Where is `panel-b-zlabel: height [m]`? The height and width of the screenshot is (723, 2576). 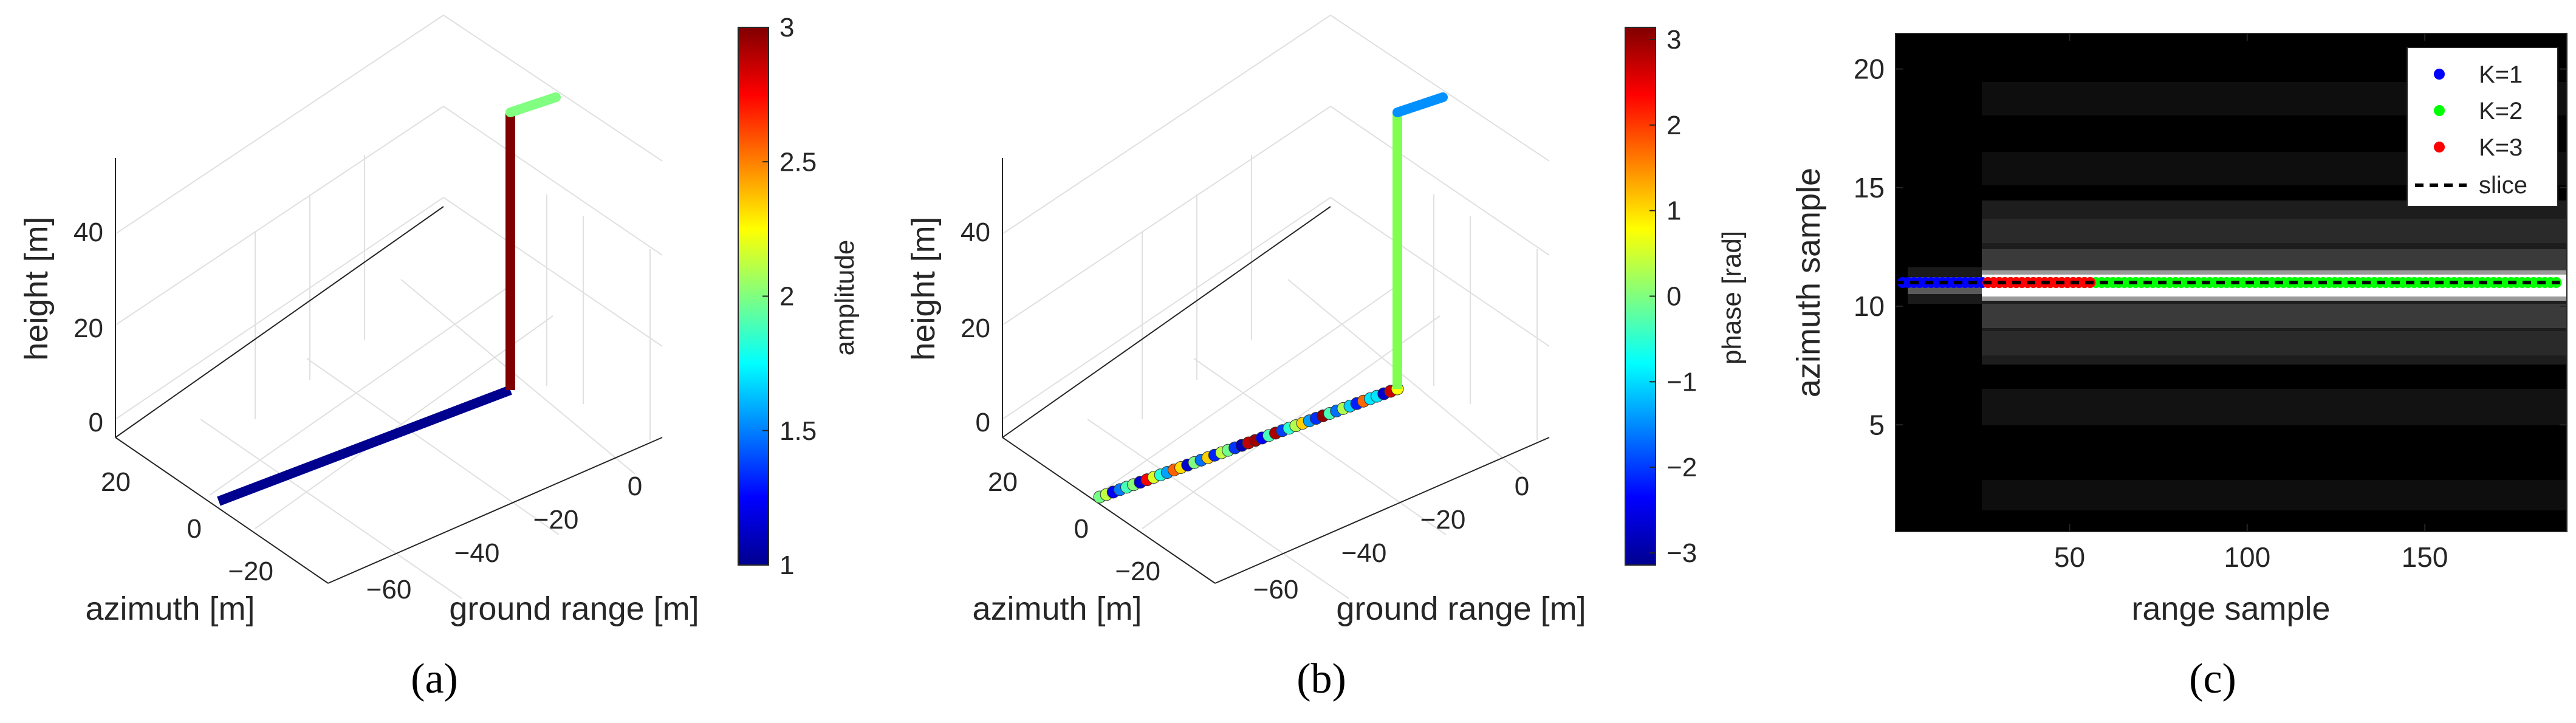 panel-b-zlabel: height [m] is located at coordinates (923, 288).